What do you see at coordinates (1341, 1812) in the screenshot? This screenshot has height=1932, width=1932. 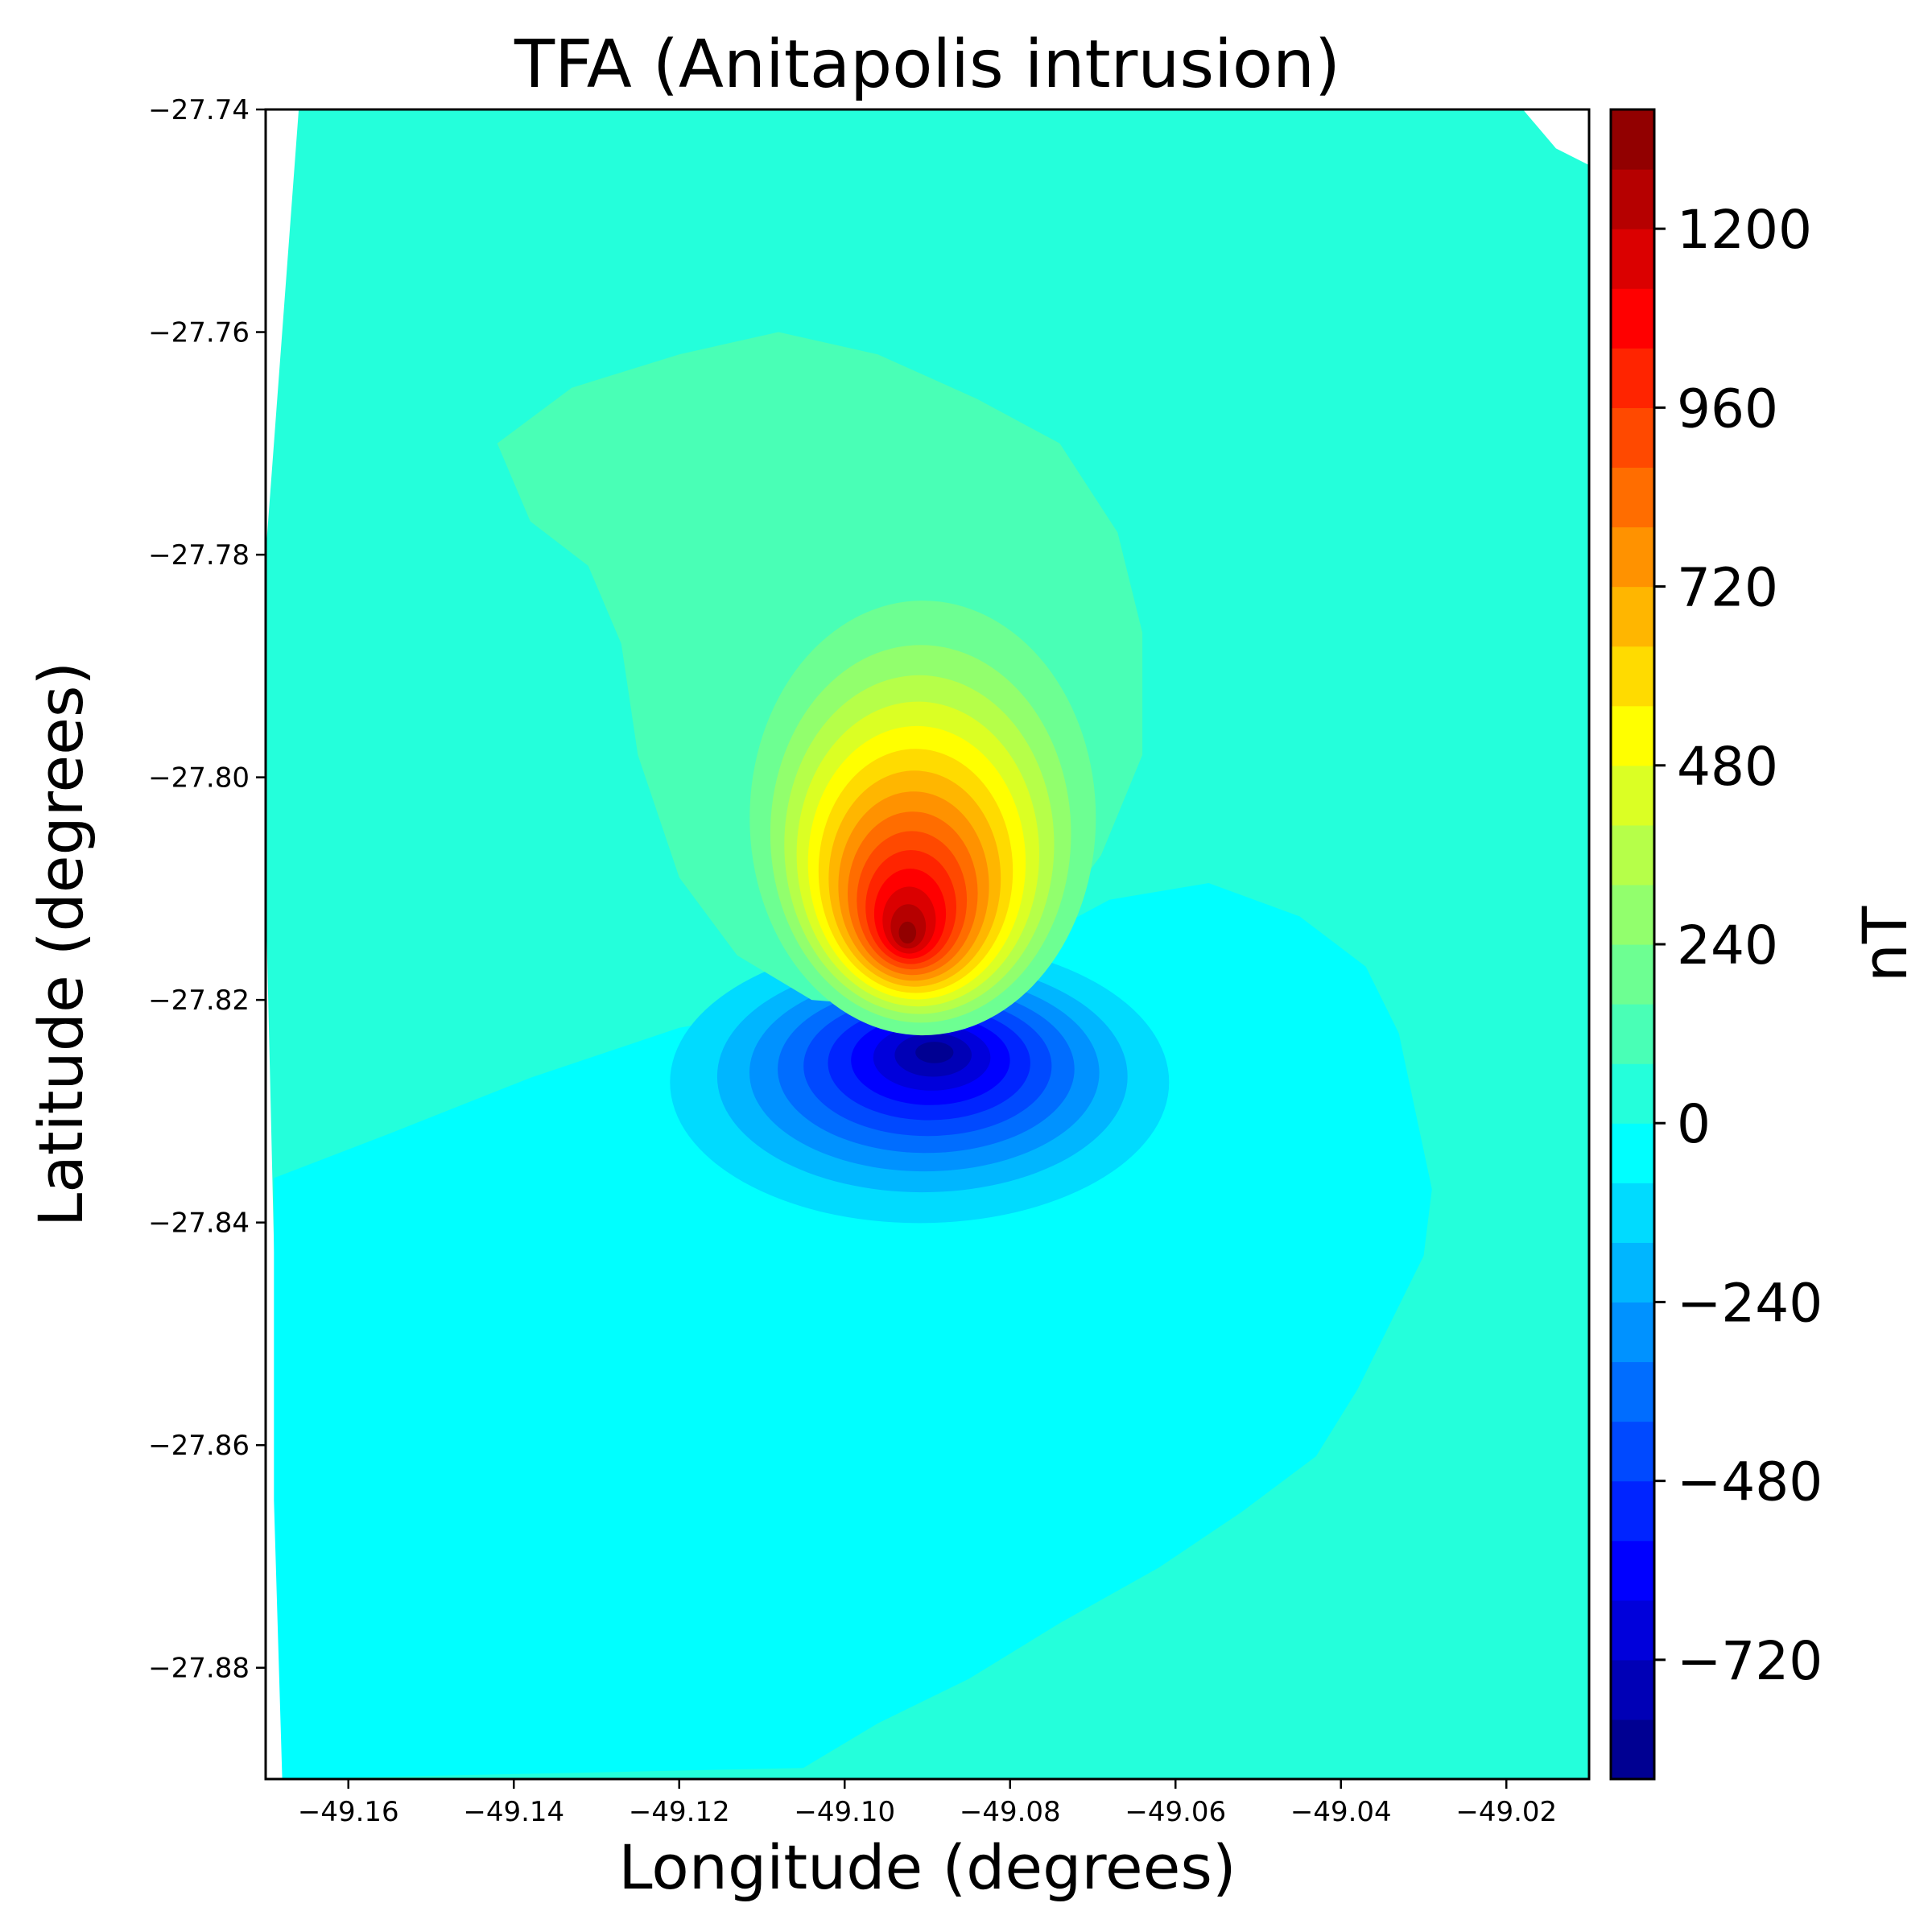 I see `x-tick-label: −49.04` at bounding box center [1341, 1812].